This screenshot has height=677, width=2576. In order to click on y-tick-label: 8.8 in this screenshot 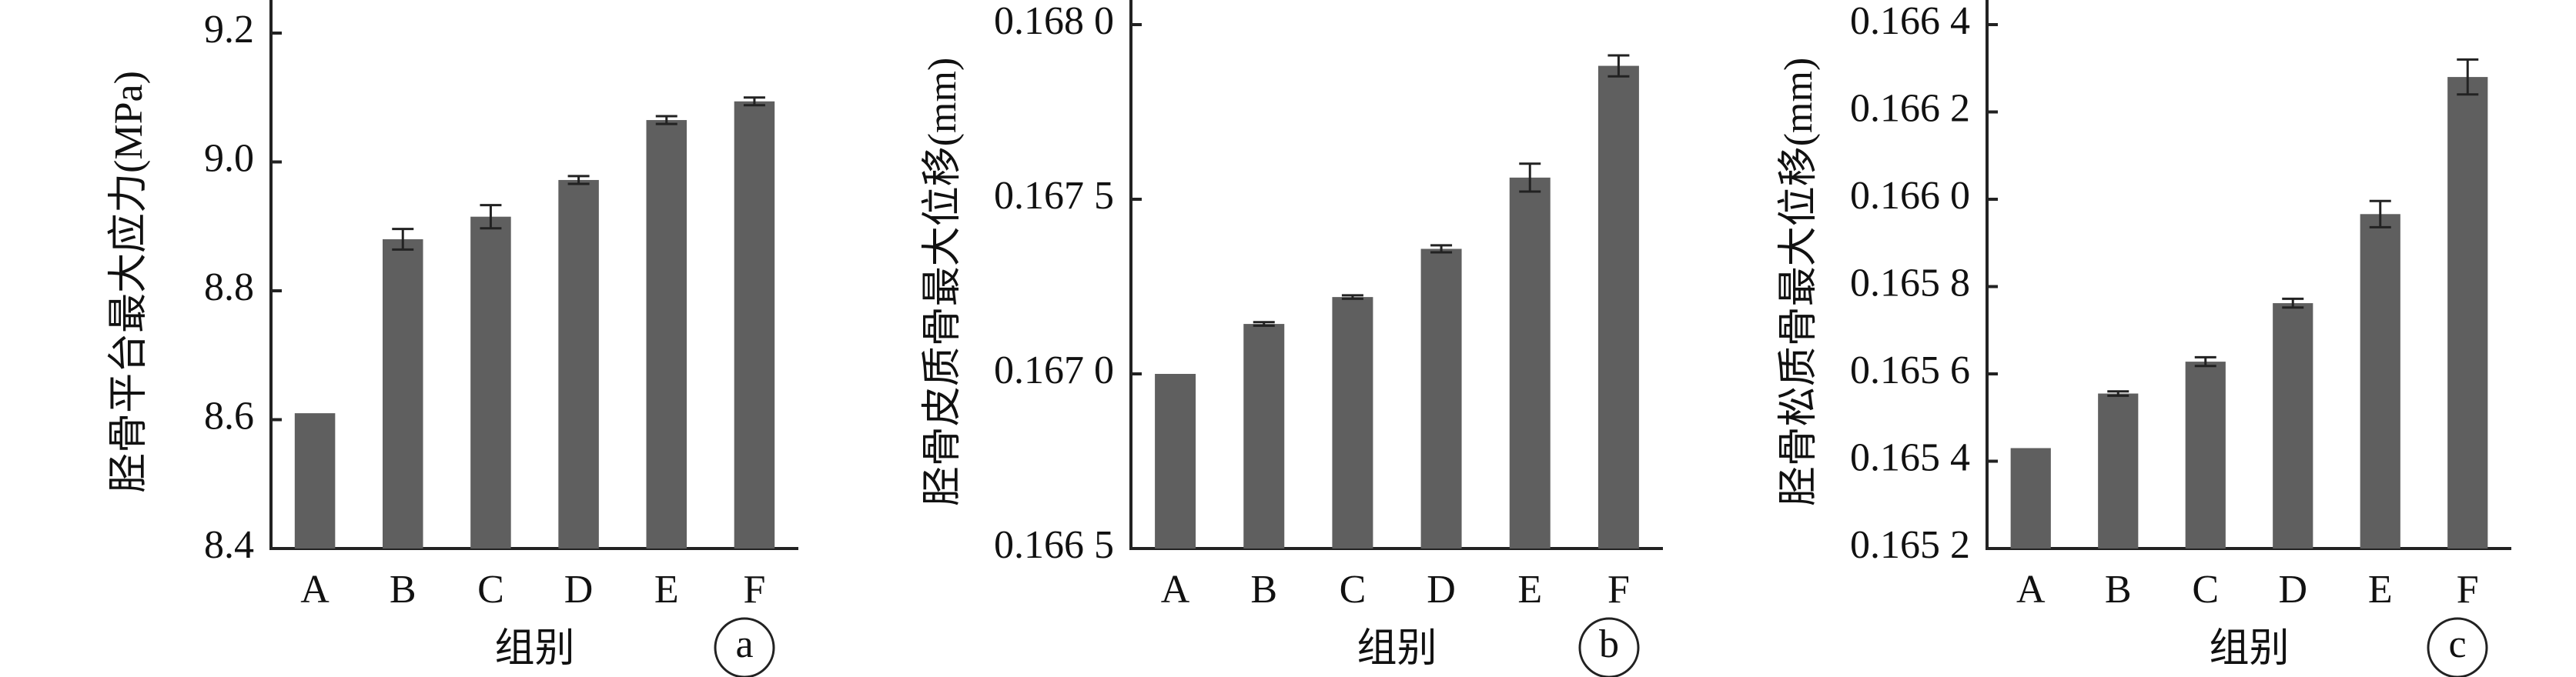, I will do `click(229, 287)`.